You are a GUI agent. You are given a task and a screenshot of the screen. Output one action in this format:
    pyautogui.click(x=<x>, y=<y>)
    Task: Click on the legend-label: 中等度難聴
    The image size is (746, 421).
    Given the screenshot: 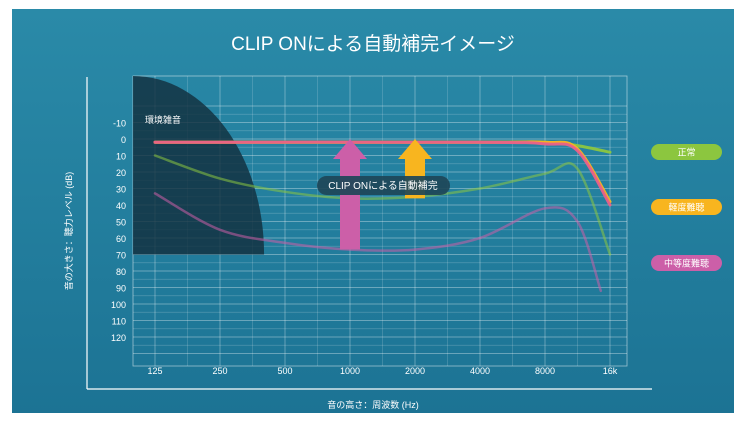 What is the action you would take?
    pyautogui.click(x=686, y=263)
    